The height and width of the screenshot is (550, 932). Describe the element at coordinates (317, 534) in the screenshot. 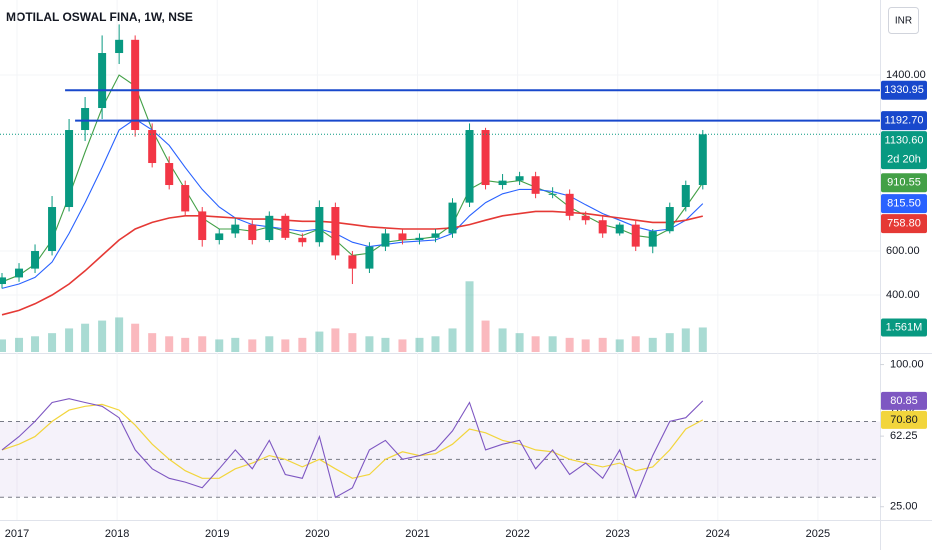

I see `x-tick-label: 2020` at that location.